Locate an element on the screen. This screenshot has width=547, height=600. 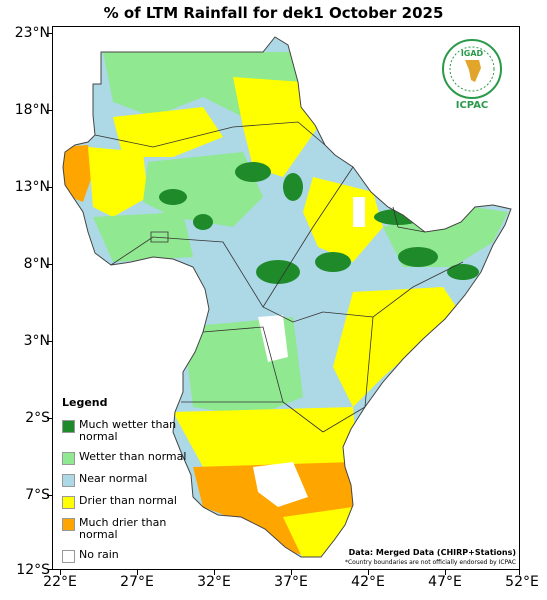
data-source-note: Data: Merged Data (CHIRP+Stations) is located at coordinates (432, 552).